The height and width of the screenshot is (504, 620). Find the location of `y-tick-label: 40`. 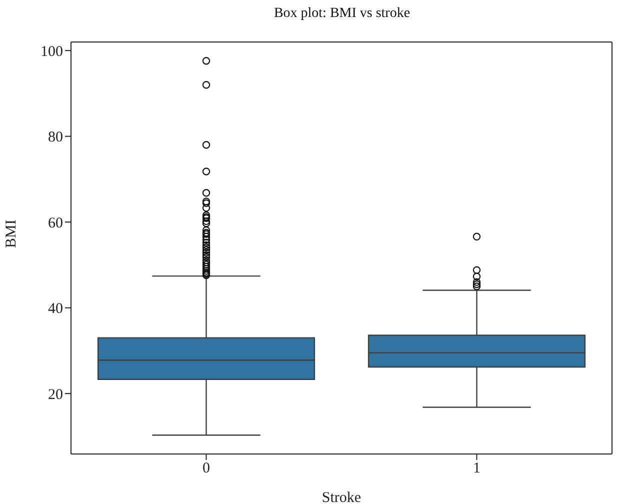

y-tick-label: 40 is located at coordinates (55, 309).